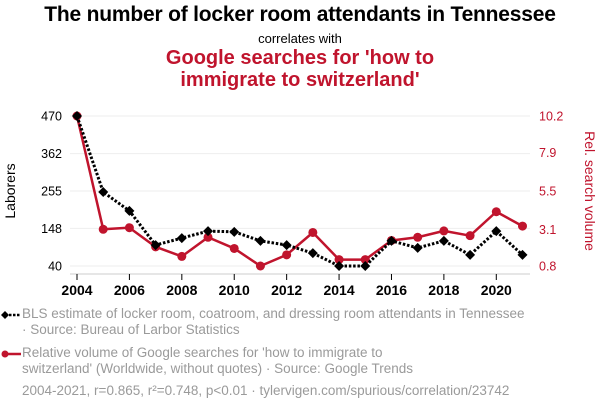 The image size is (600, 414). Describe the element at coordinates (590, 191) in the screenshot. I see `y-axis-right-label: Rel. search volume` at that location.